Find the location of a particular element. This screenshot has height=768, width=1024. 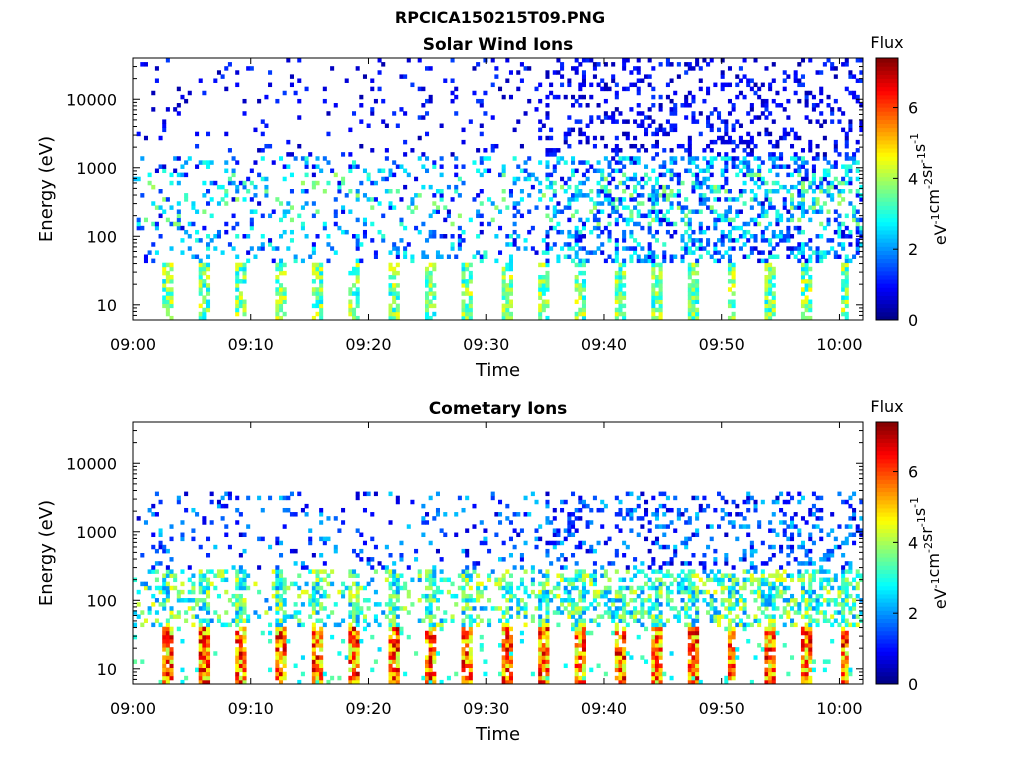

colorbar-swatch is located at coordinates (887, 85).